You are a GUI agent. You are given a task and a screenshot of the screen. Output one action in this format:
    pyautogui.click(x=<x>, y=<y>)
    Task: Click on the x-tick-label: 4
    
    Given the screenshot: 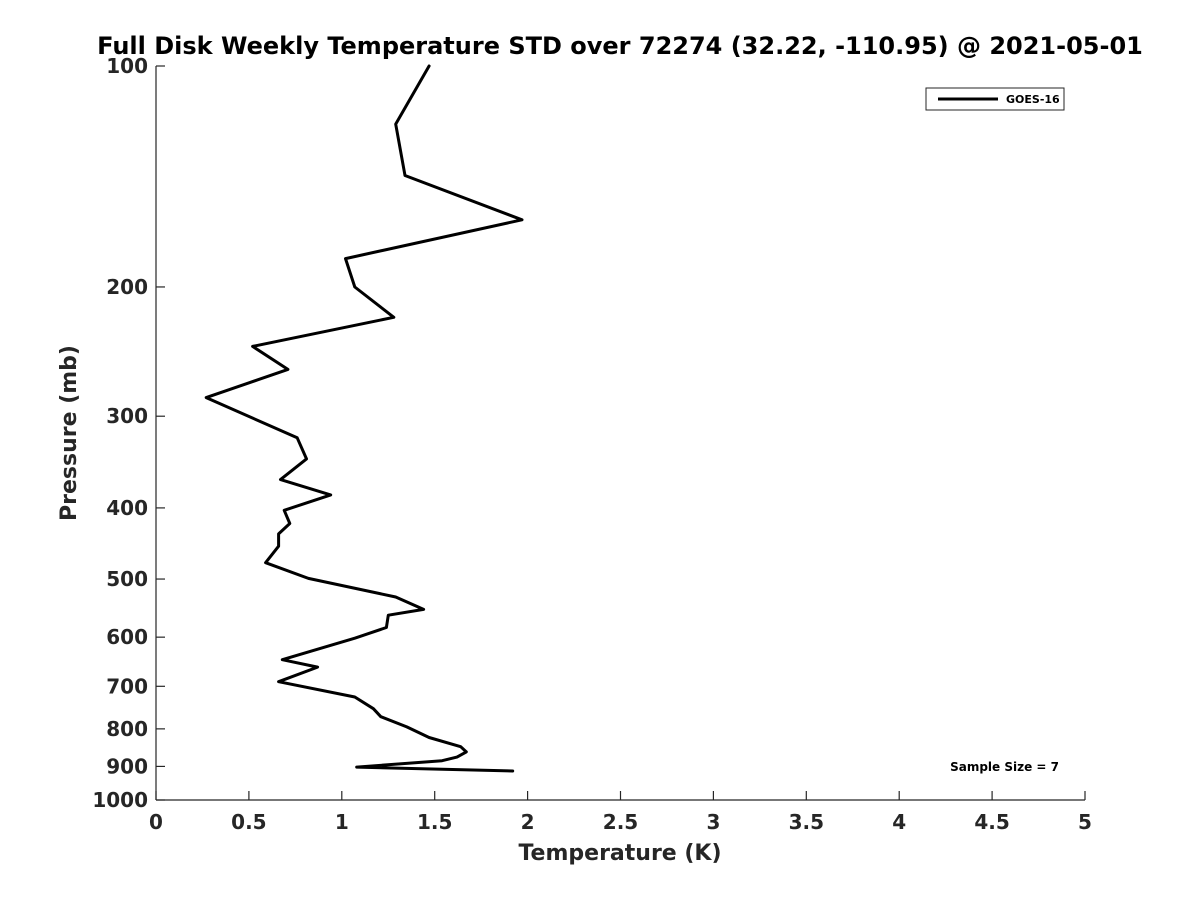 What is the action you would take?
    pyautogui.click(x=899, y=822)
    